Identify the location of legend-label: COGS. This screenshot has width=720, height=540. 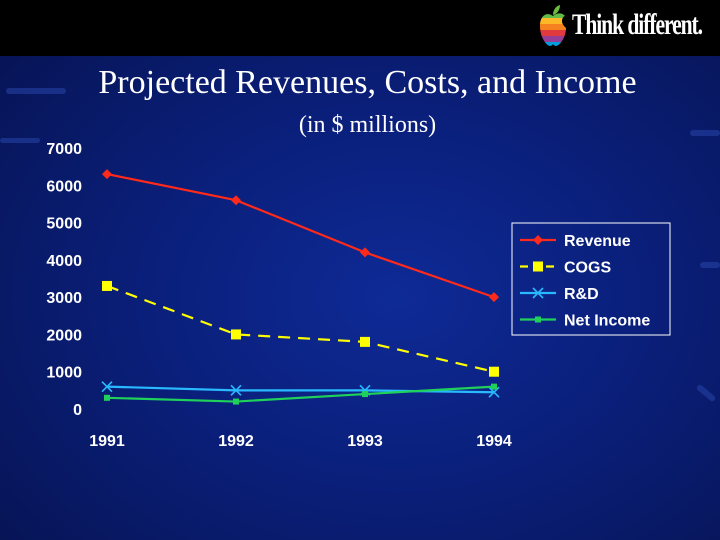
(587, 268).